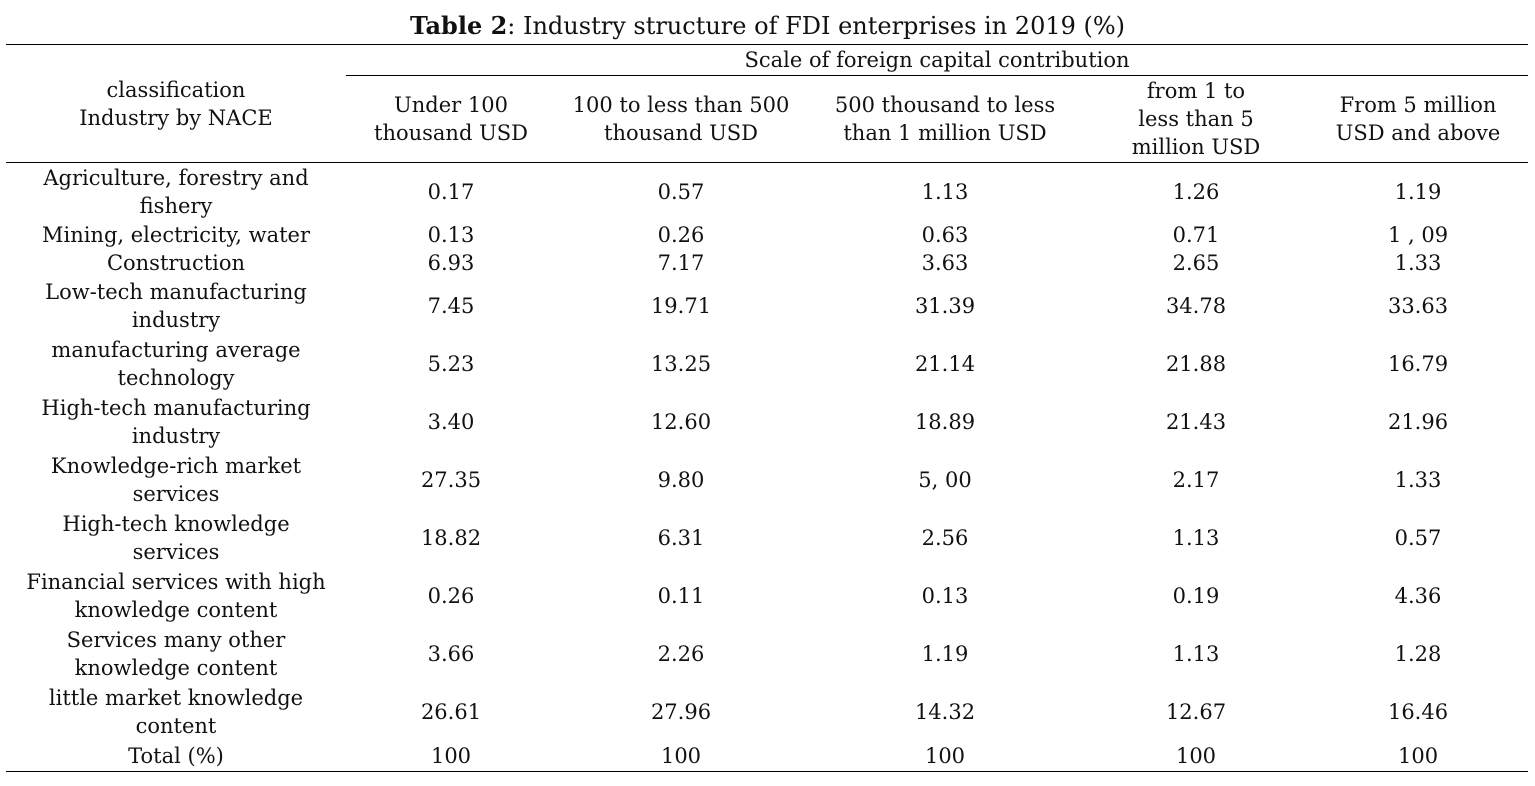  What do you see at coordinates (945, 364) in the screenshot?
I see `cell-value: 21.14` at bounding box center [945, 364].